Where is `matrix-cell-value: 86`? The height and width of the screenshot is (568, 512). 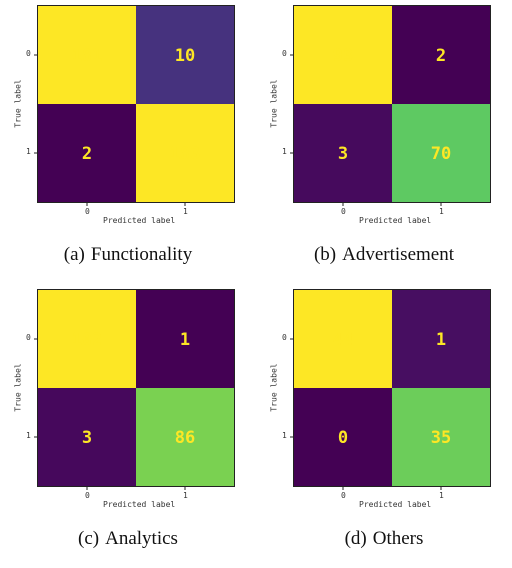 matrix-cell-value: 86 is located at coordinates (185, 438).